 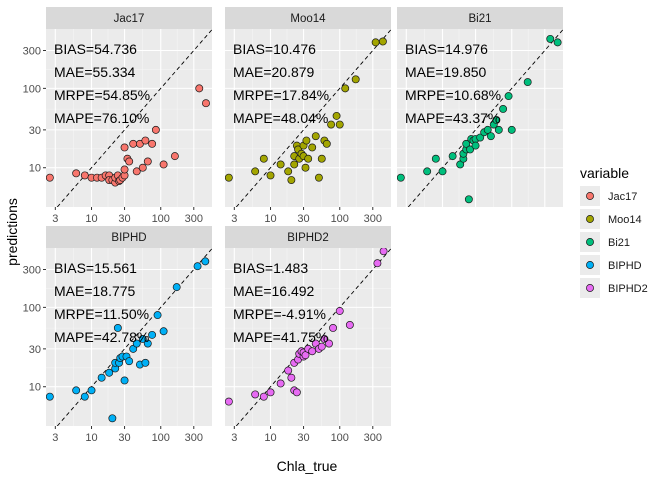 What do you see at coordinates (625, 266) in the screenshot?
I see `legend-label: BIPHD` at bounding box center [625, 266].